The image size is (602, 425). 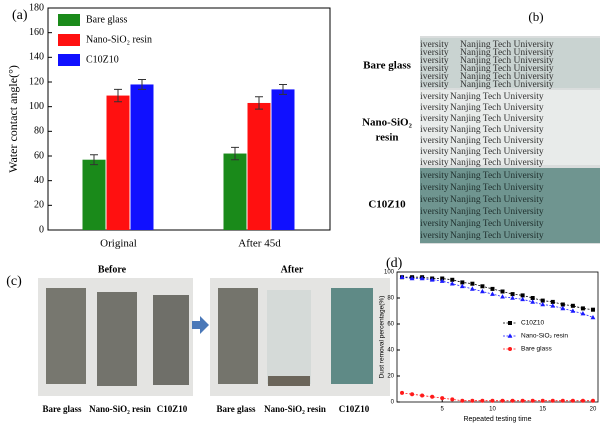 What do you see at coordinates (394, 263) in the screenshot?
I see `panel-label: (d)` at bounding box center [394, 263].